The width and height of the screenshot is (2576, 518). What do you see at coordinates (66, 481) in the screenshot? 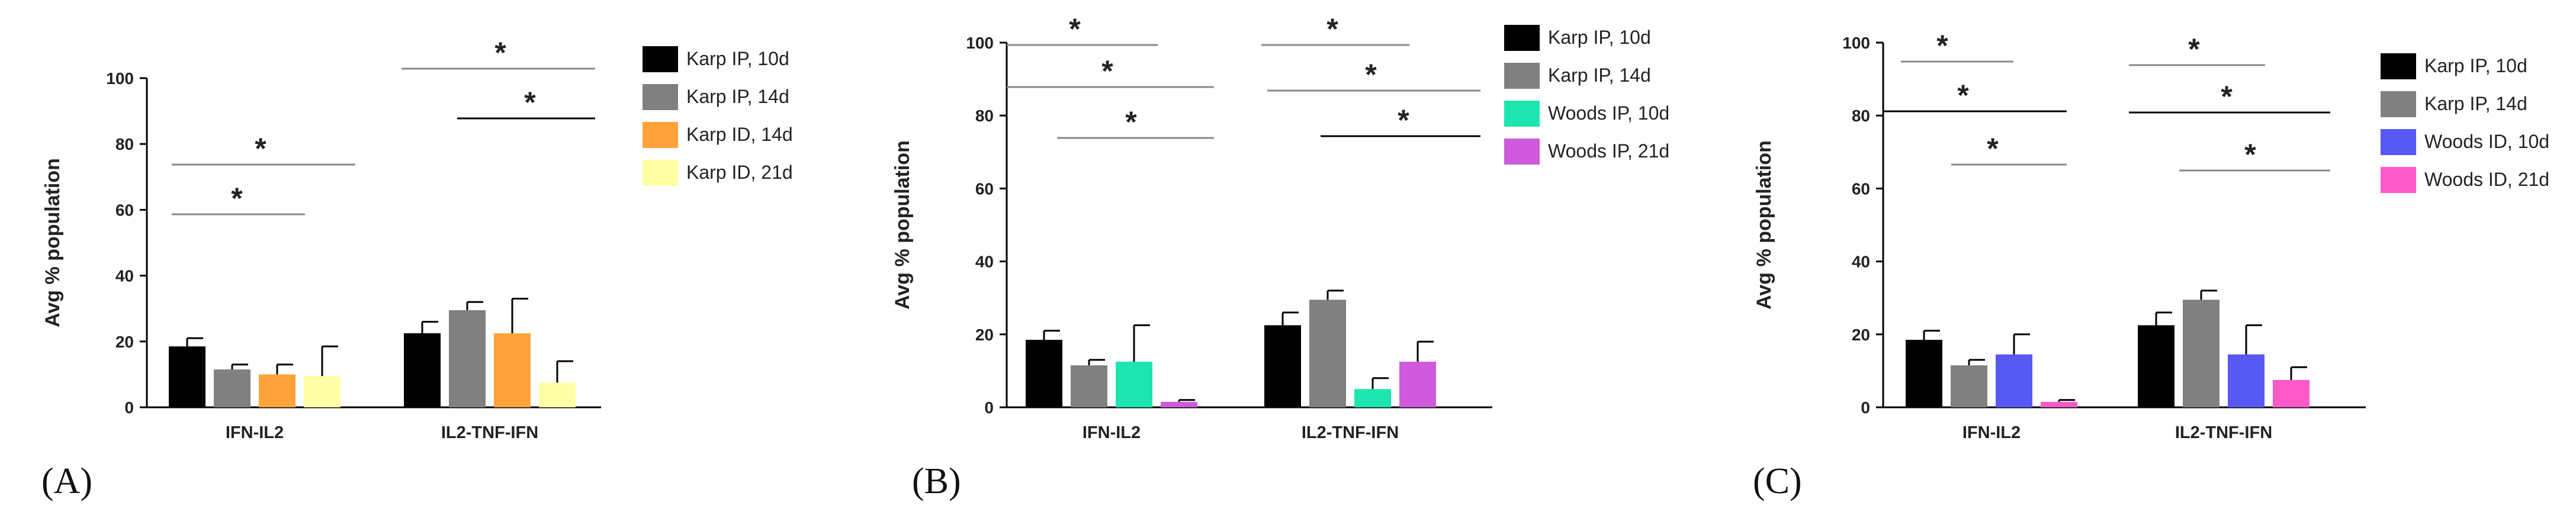
I see `panel-label: (A)` at bounding box center [66, 481].